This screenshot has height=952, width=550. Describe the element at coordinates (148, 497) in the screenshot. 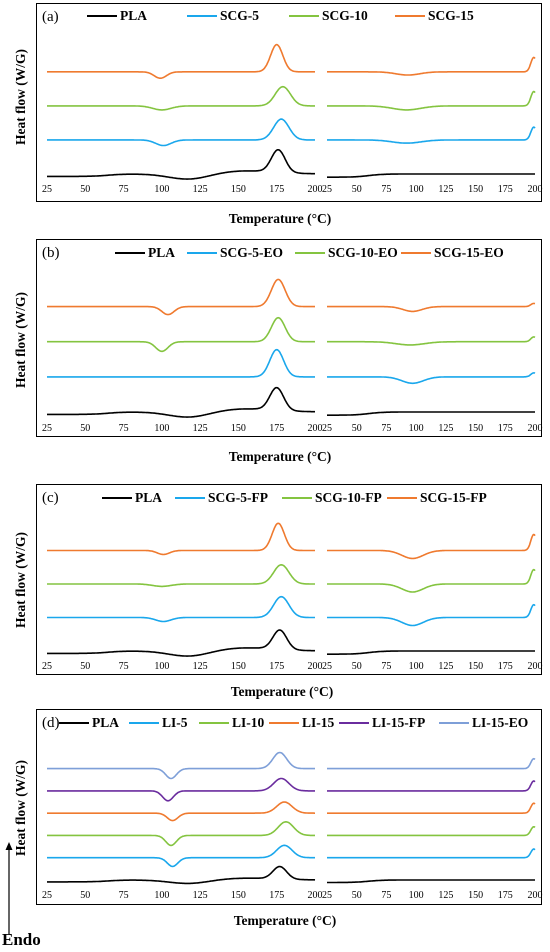

I see `legend-entry-c-0: PLA` at that location.